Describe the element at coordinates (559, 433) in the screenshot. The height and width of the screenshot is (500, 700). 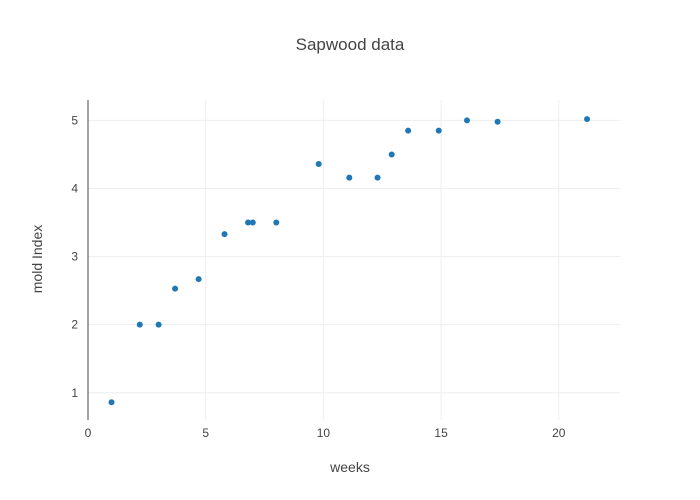
I see `x-tick-label: 20` at that location.